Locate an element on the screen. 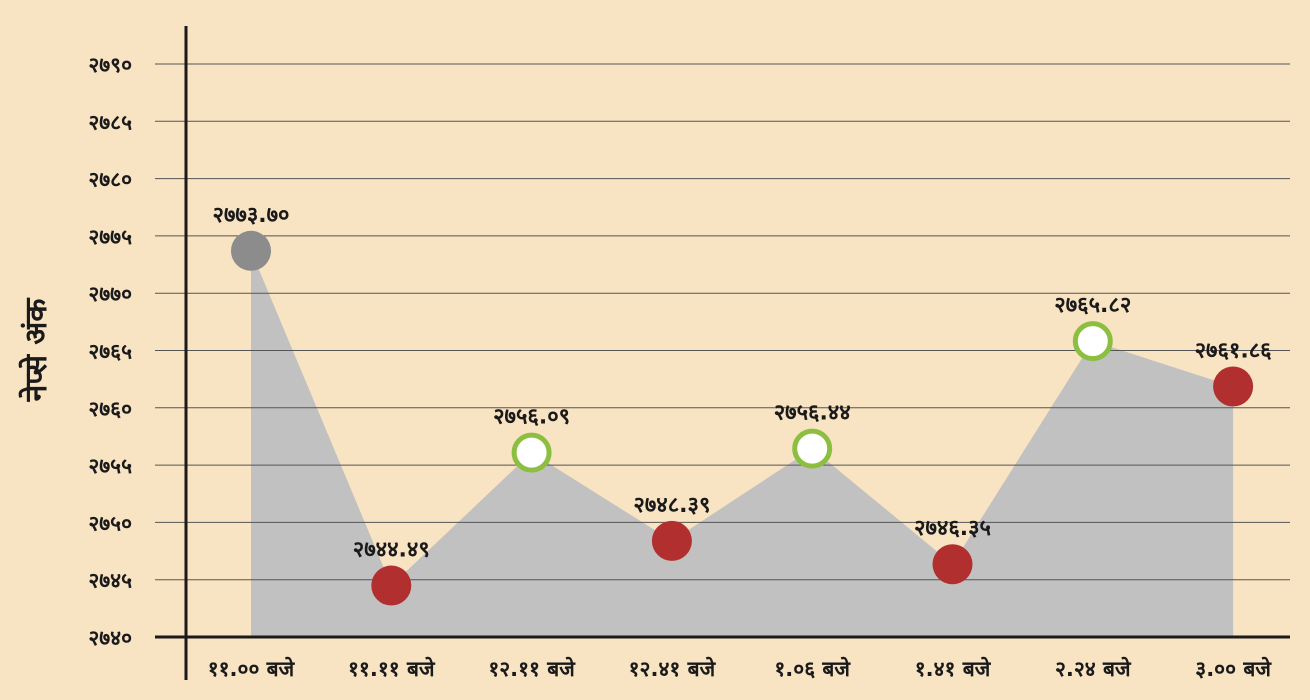 Image resolution: width=1310 pixels, height=700 pixels. data-label: २७६५.८२ is located at coordinates (1092, 305).